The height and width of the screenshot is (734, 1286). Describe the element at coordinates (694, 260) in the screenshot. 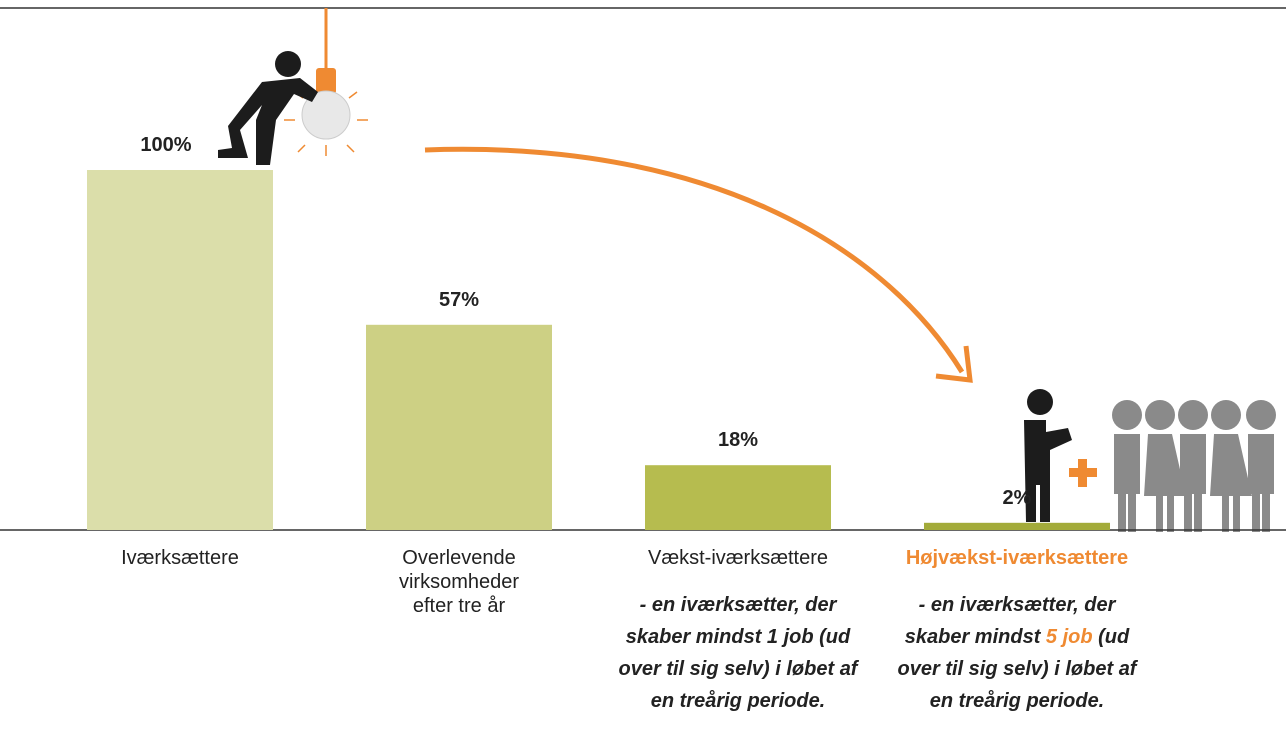

I see `arrow` at that location.